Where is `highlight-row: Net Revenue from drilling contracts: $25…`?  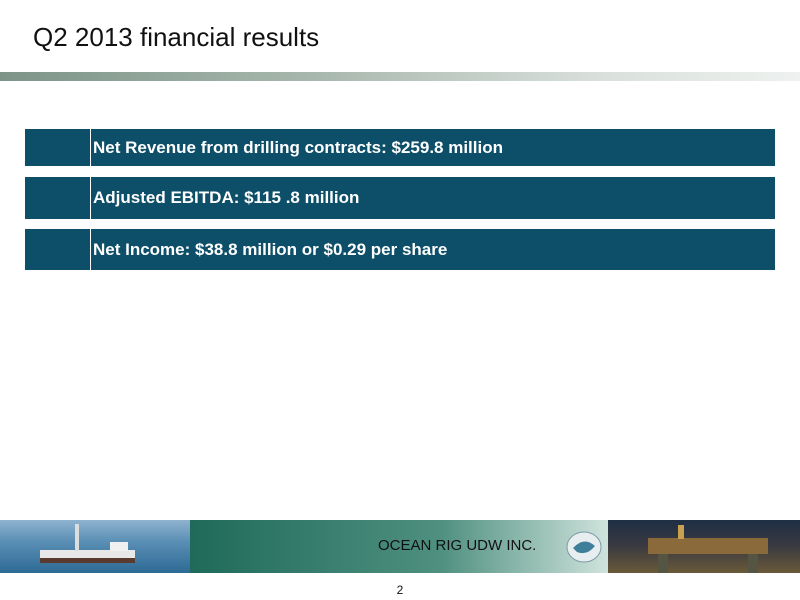 highlight-row: Net Revenue from drilling contracts: $25… is located at coordinates (400, 147).